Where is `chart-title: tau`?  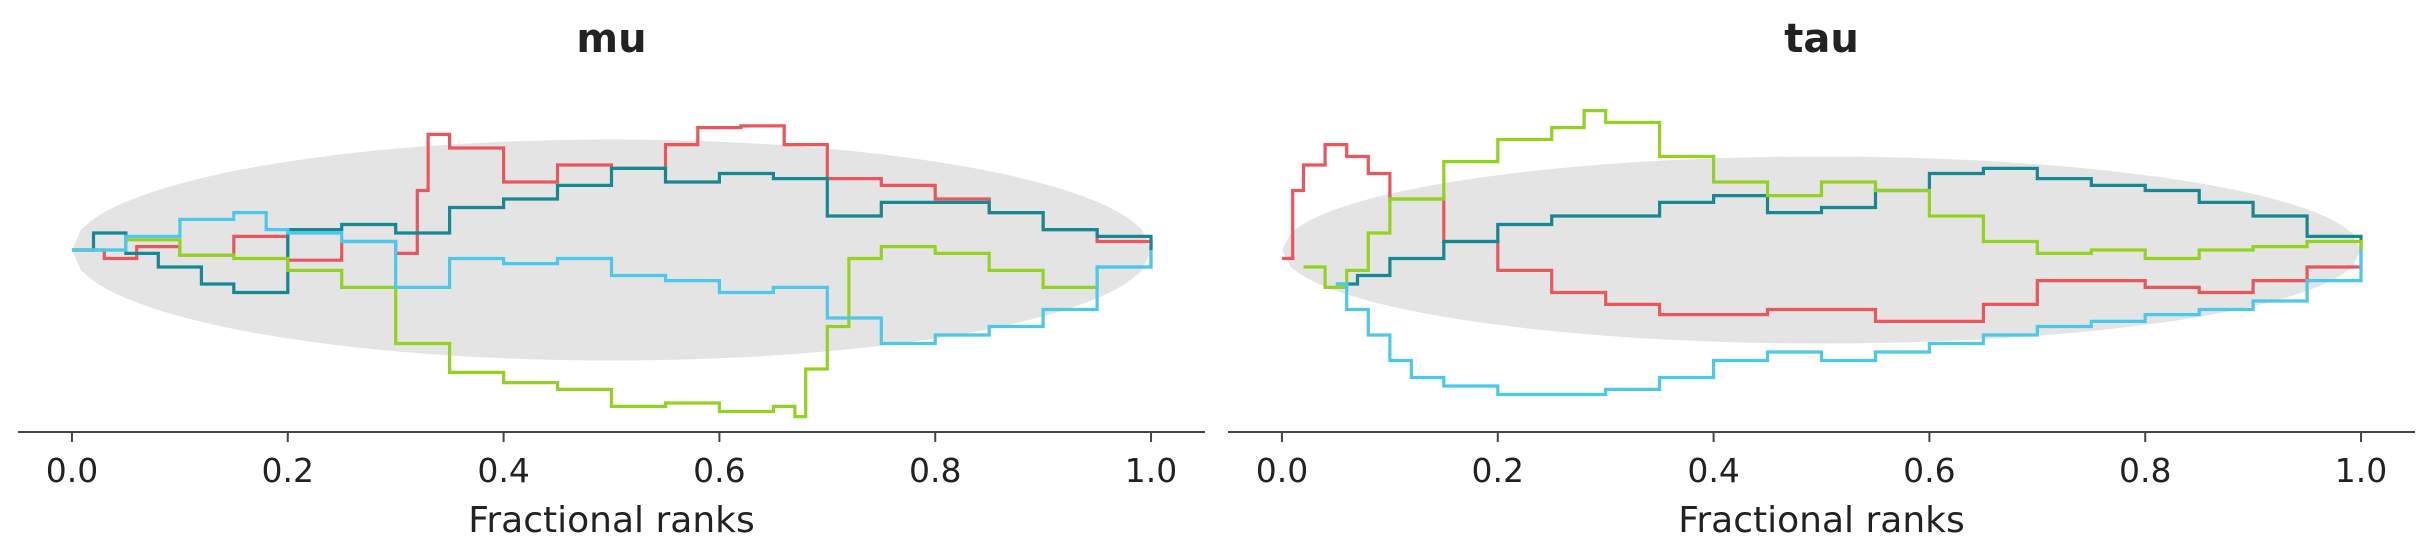
chart-title: tau is located at coordinates (1821, 39).